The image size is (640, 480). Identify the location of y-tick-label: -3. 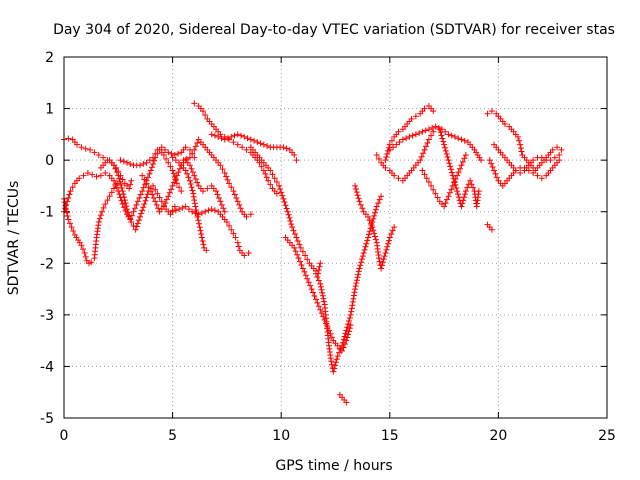
(47, 316).